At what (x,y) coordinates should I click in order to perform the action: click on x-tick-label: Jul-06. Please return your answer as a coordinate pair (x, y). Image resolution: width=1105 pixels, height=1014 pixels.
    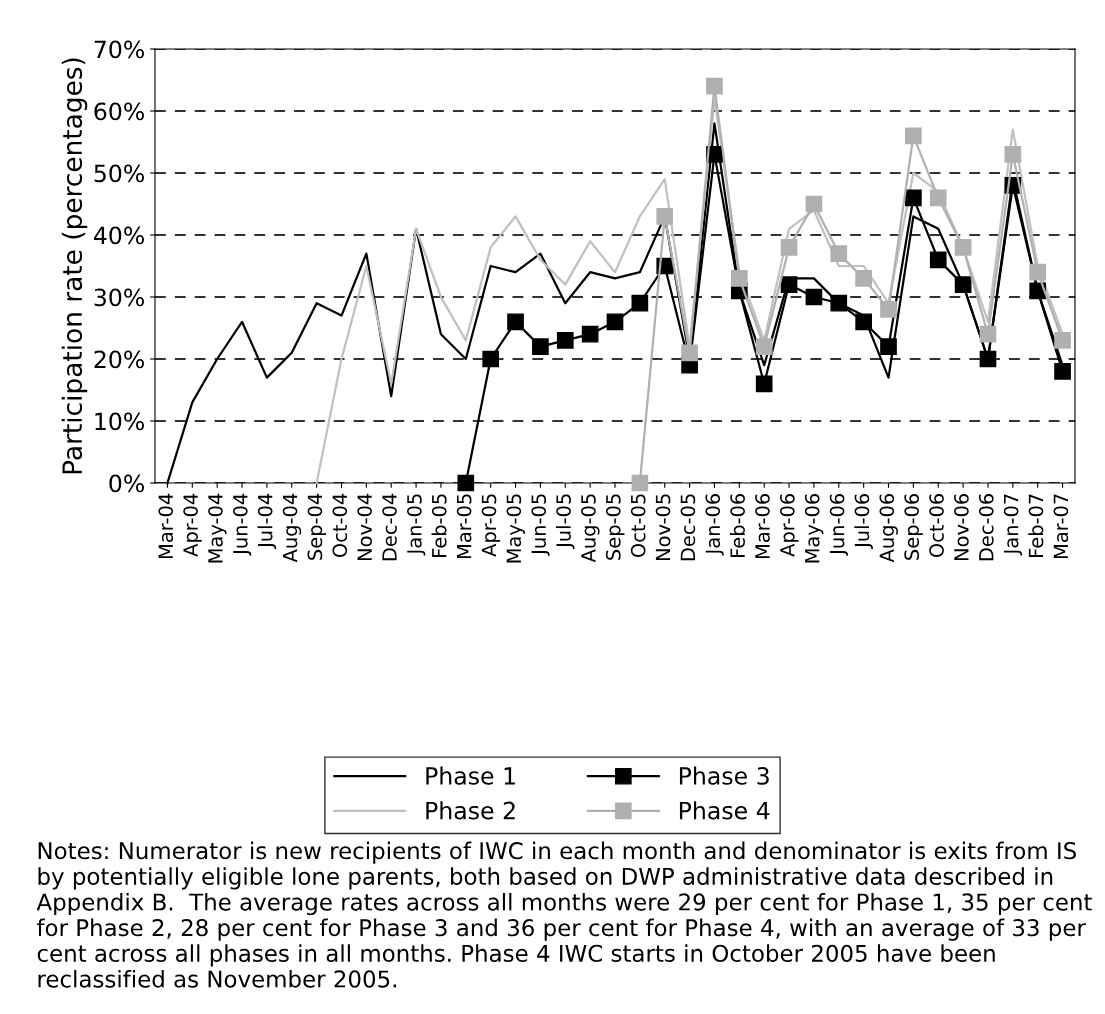
    Looking at the image, I should click on (863, 521).